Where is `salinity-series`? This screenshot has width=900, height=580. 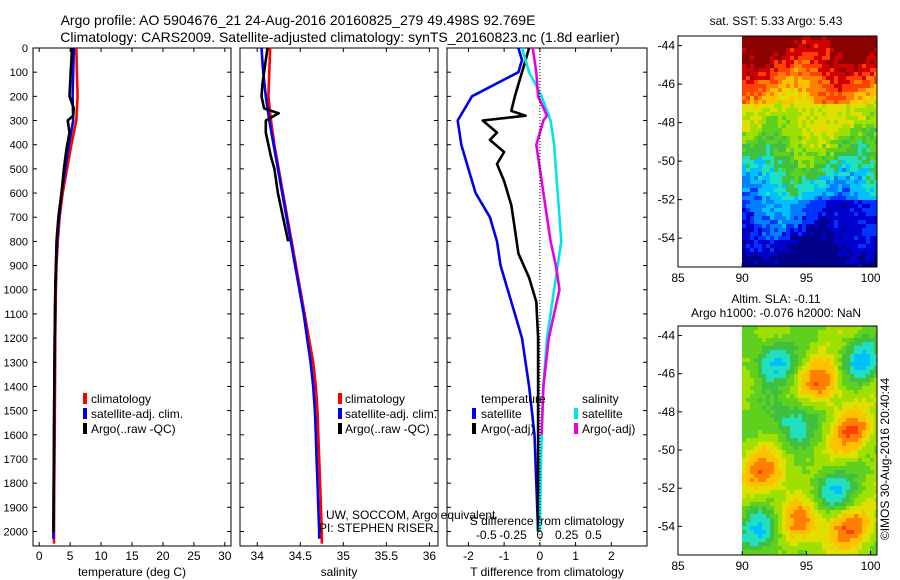 salinity-series is located at coordinates (292, 295).